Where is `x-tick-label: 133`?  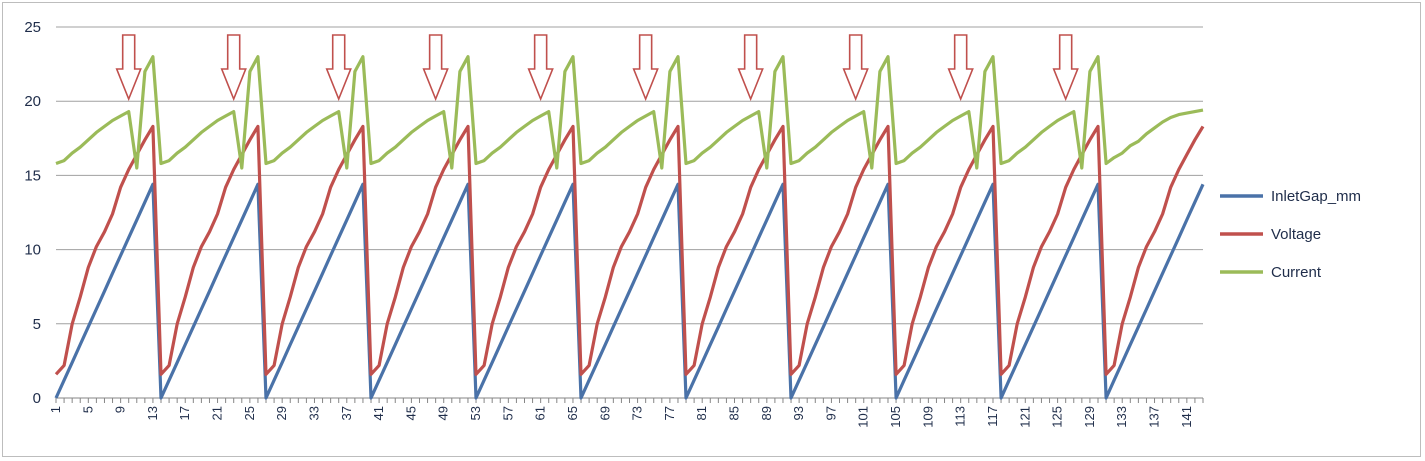
x-tick-label: 133 is located at coordinates (1121, 417).